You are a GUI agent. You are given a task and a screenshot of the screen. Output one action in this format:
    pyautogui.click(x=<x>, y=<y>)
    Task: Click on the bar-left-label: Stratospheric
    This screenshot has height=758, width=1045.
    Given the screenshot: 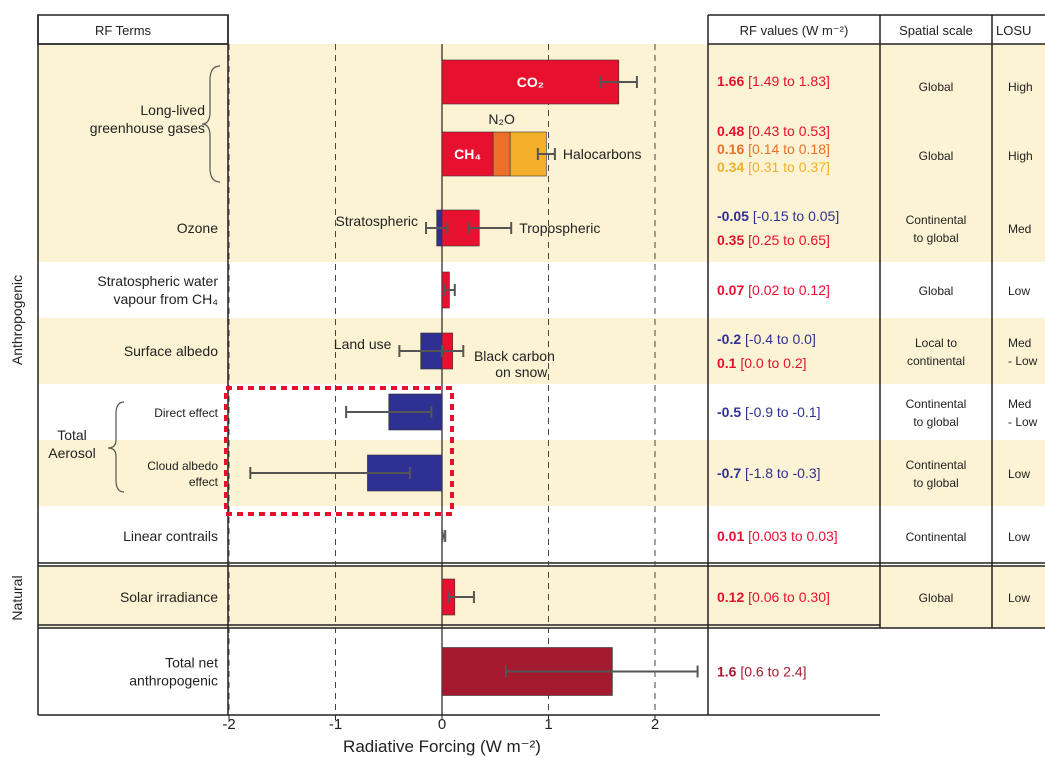 What is the action you would take?
    pyautogui.click(x=377, y=221)
    